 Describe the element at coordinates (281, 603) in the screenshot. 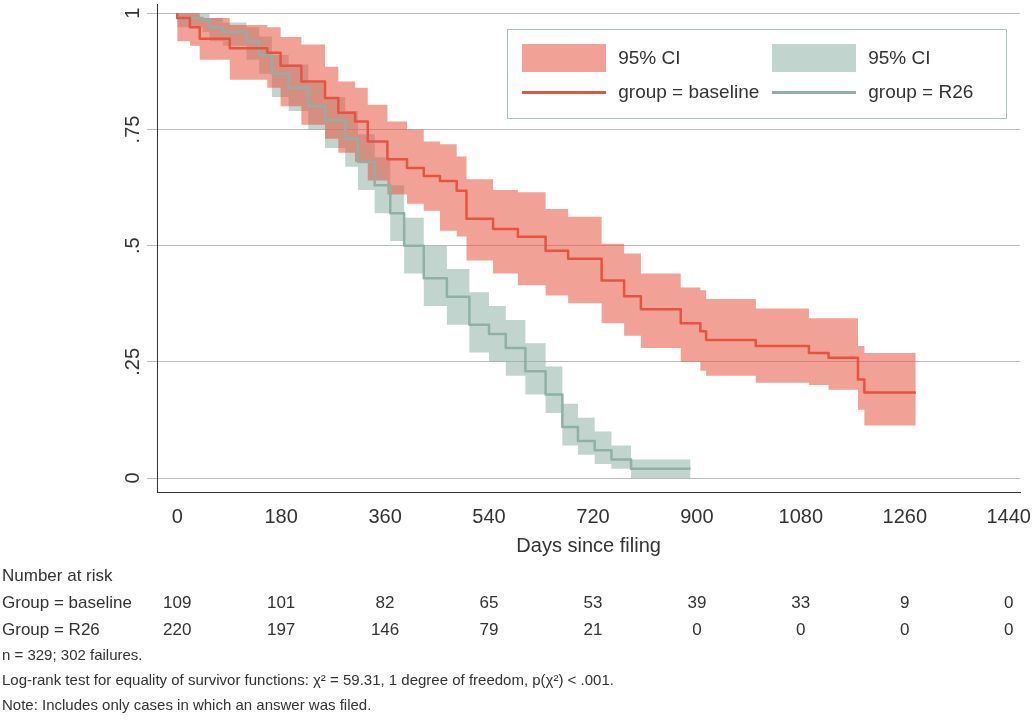

I see `text: 101` at that location.